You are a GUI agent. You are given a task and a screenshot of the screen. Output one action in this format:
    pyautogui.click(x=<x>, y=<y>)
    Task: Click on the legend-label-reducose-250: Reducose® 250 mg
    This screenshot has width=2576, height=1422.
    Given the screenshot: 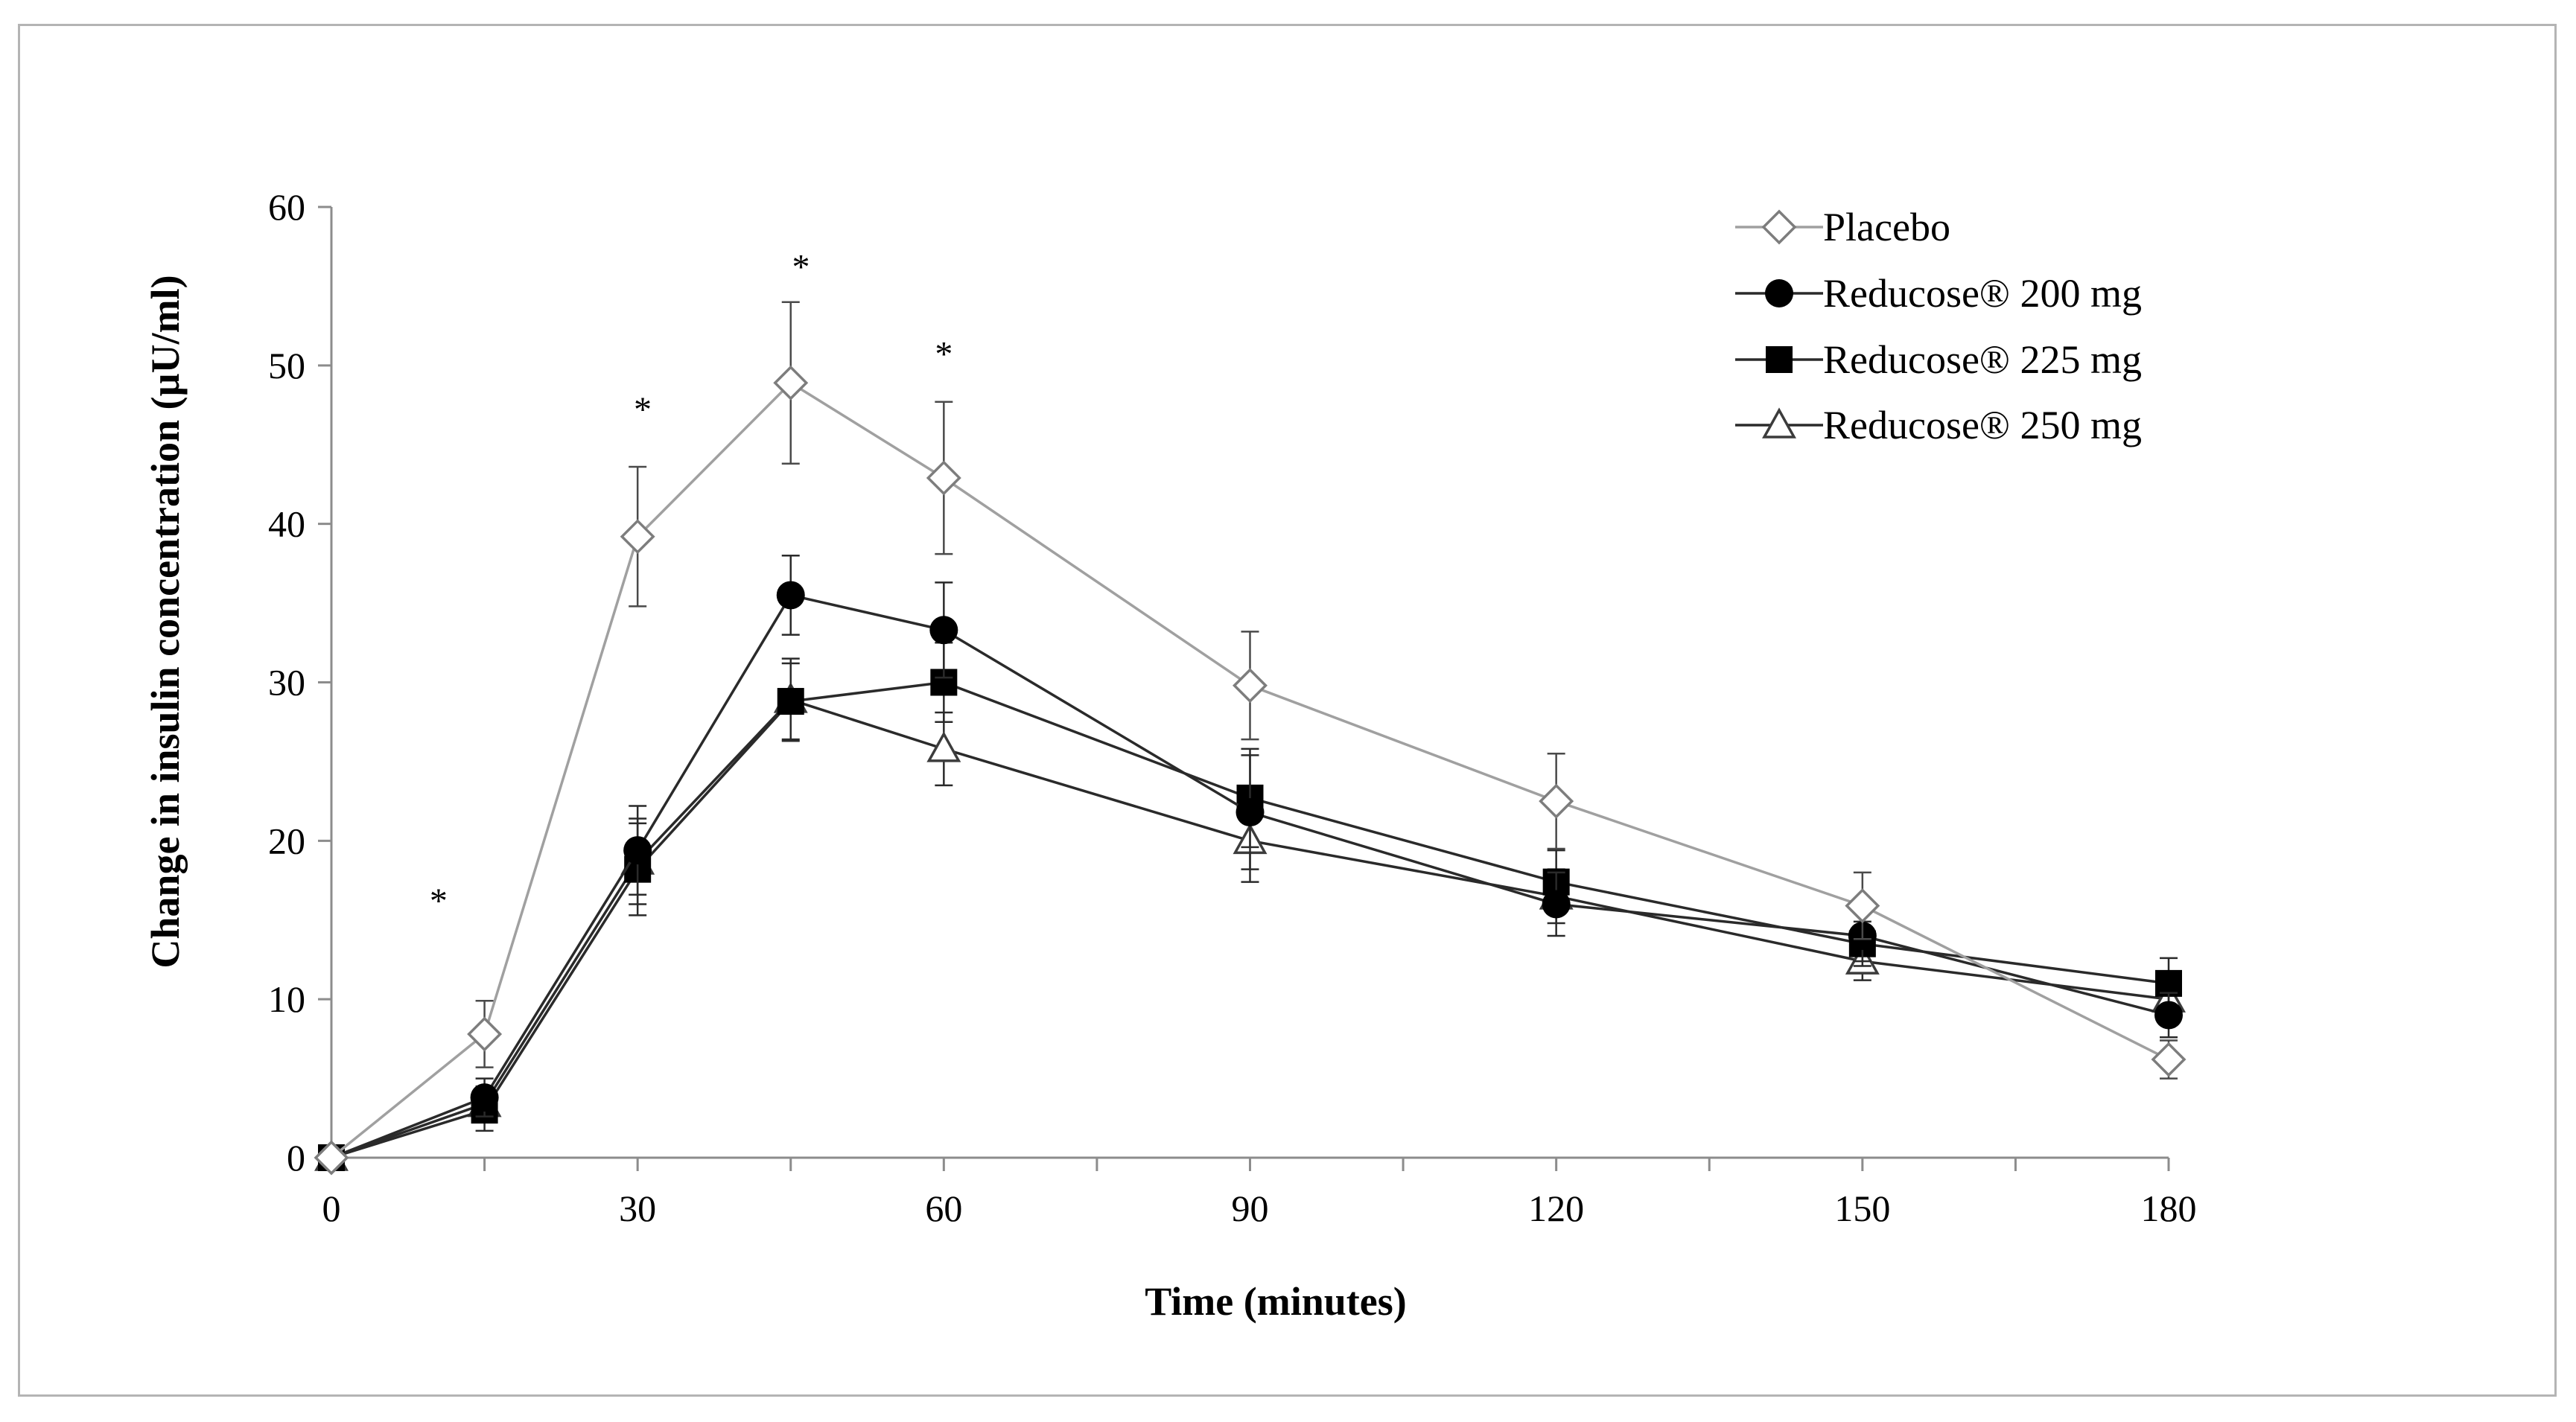 What is the action you would take?
    pyautogui.click(x=1982, y=425)
    